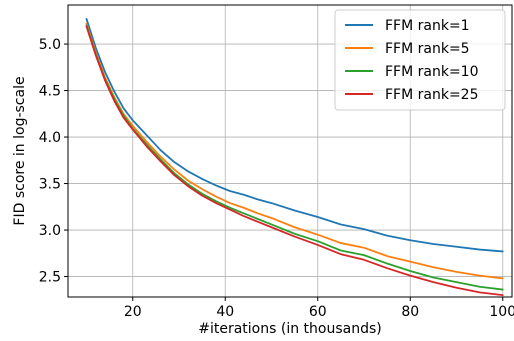 This screenshot has height=341, width=514. I want to click on legend-label-3: FFM rank=10, so click(432, 72).